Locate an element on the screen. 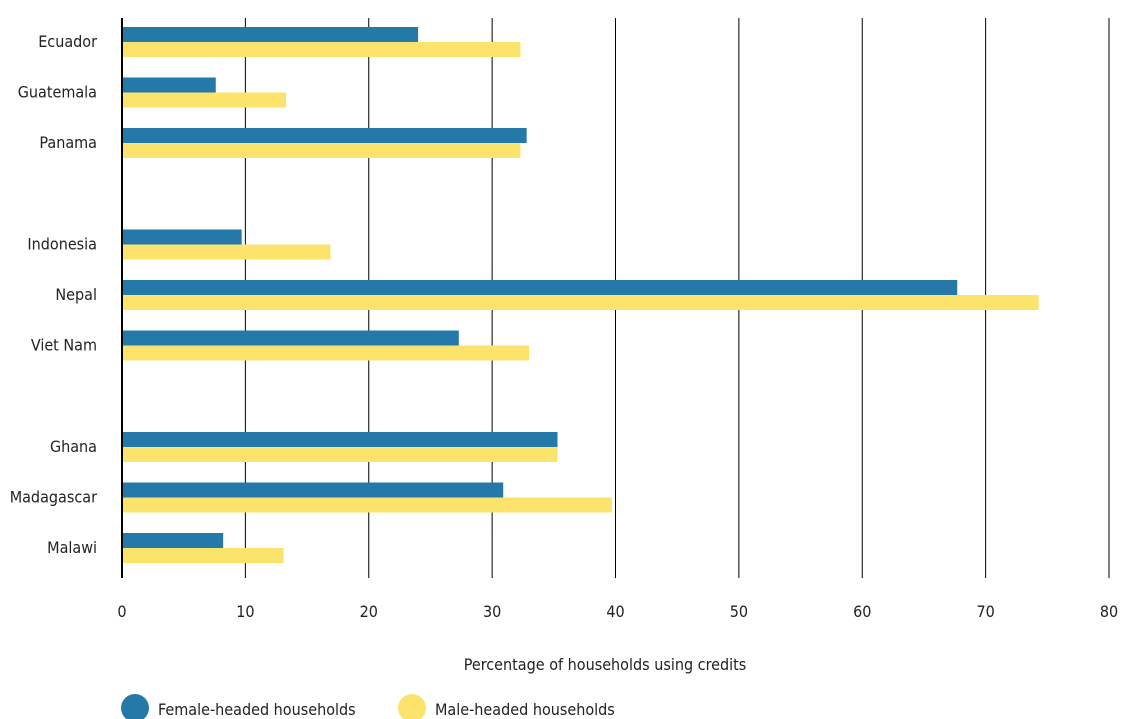  legend-label: Female-headed households is located at coordinates (257, 709).